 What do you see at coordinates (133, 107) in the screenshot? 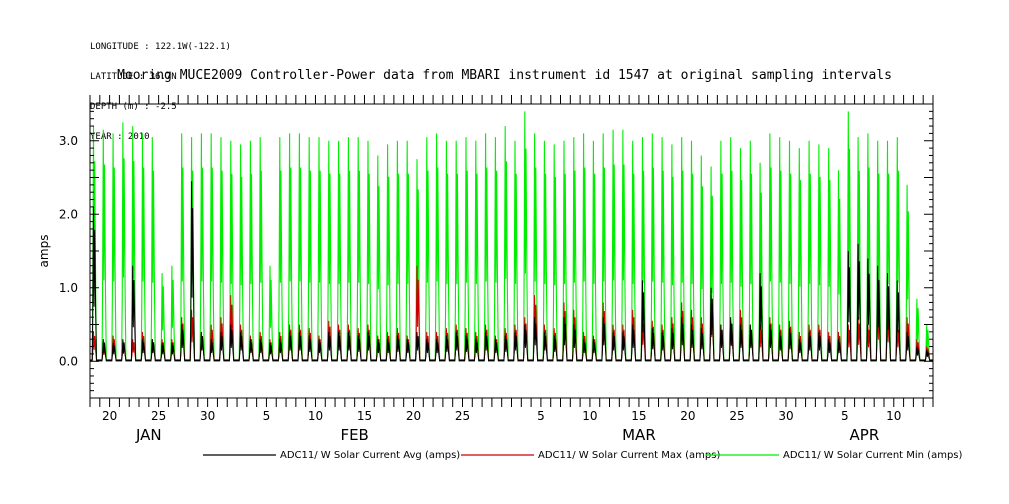
I see `depth-label: DEPTH (m) : -2.5` at bounding box center [133, 107].